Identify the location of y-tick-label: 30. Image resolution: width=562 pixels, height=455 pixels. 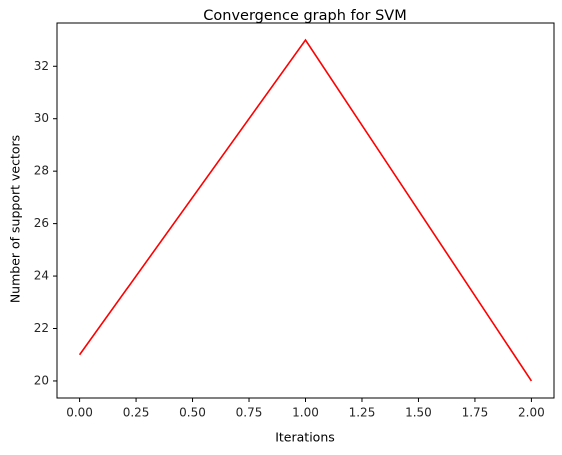
(41, 118).